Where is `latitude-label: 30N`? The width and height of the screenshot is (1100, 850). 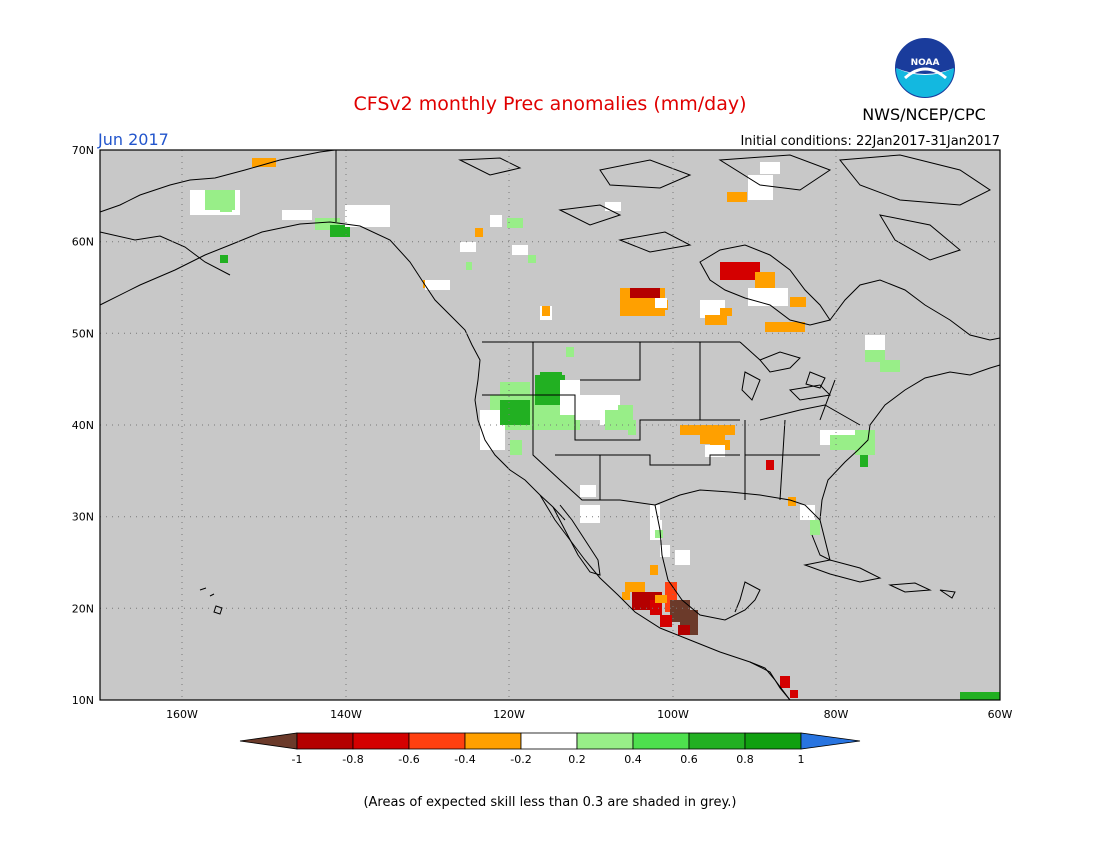 latitude-label: 30N is located at coordinates (83, 517).